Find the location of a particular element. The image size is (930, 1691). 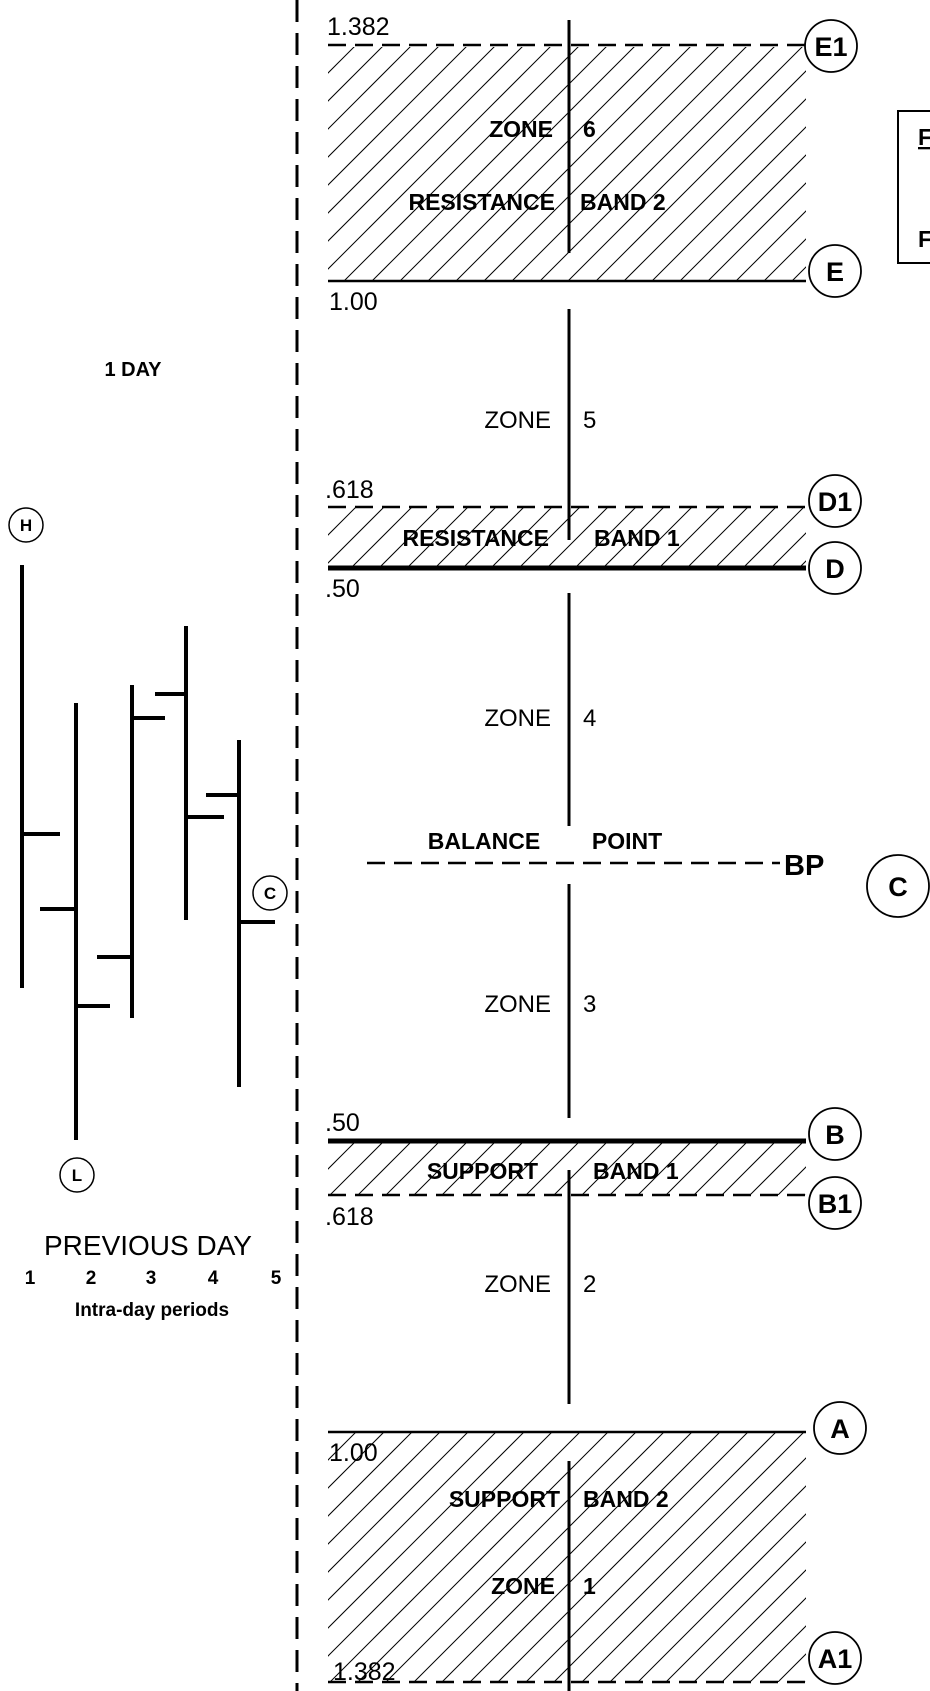

resistance-band-2-label-left: RESISTANCE is located at coordinates (481, 202).